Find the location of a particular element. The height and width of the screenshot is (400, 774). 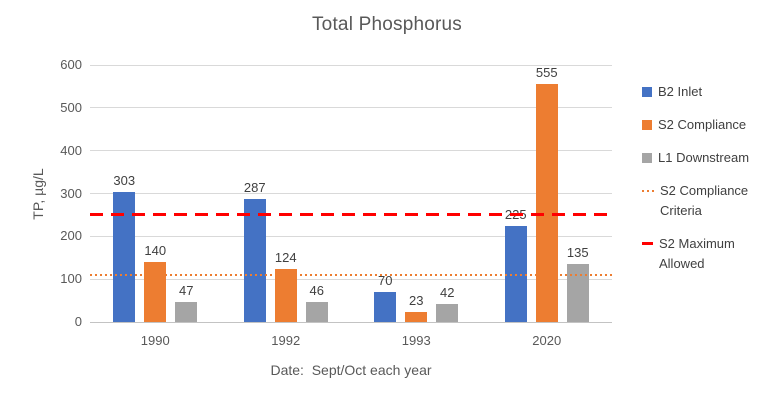

bar-b2-inlet-1990 is located at coordinates (124, 257).